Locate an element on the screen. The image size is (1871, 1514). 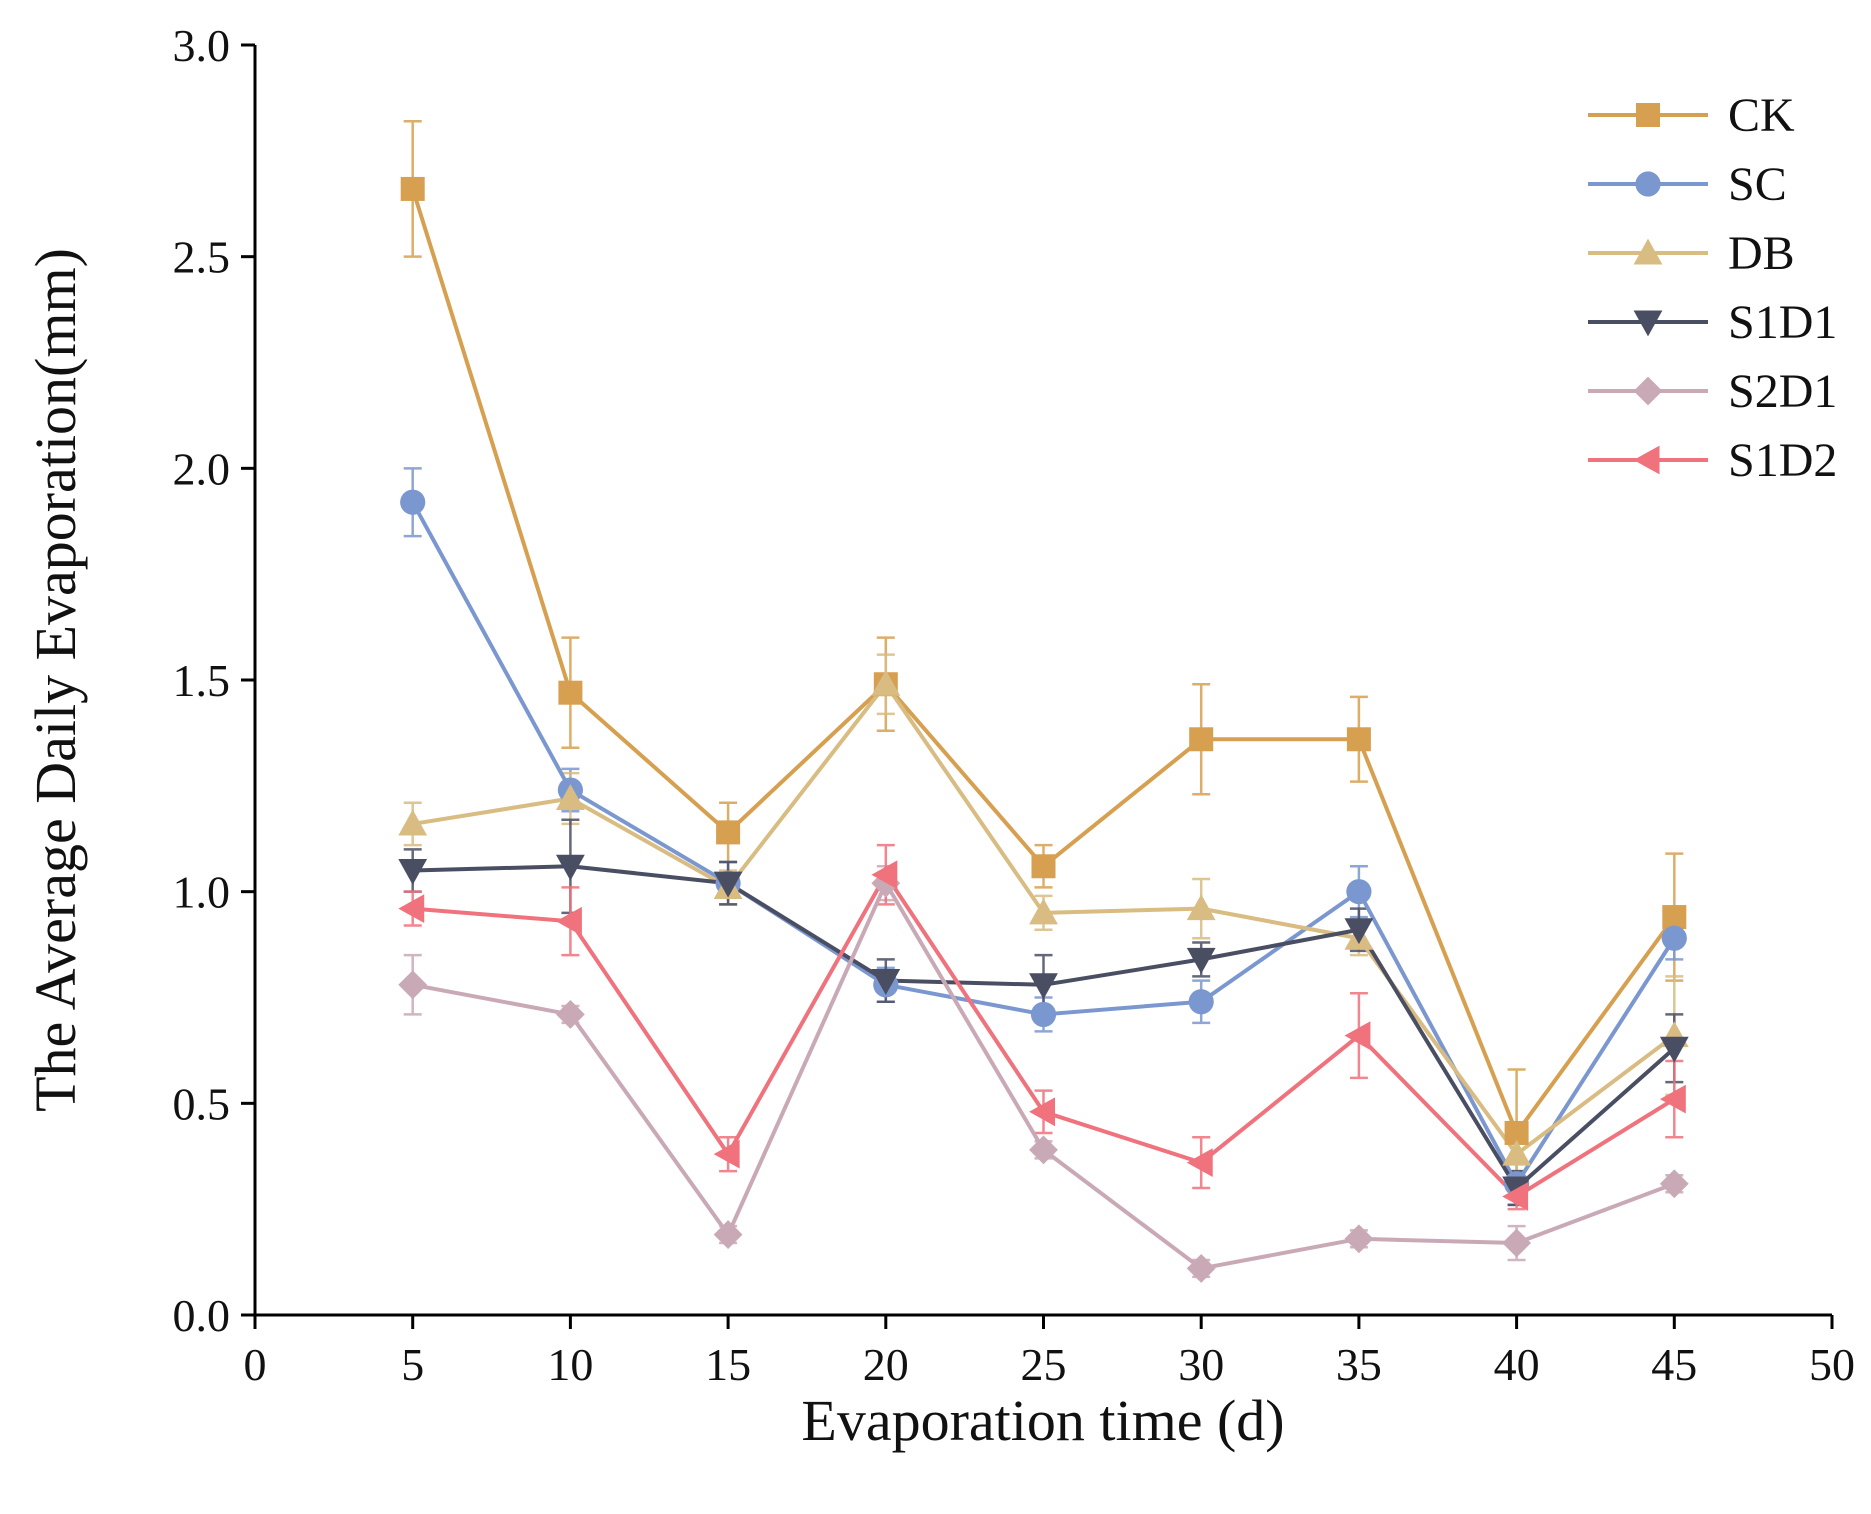
legend-item-s1d1: S1D1 is located at coordinates (1712, 322).